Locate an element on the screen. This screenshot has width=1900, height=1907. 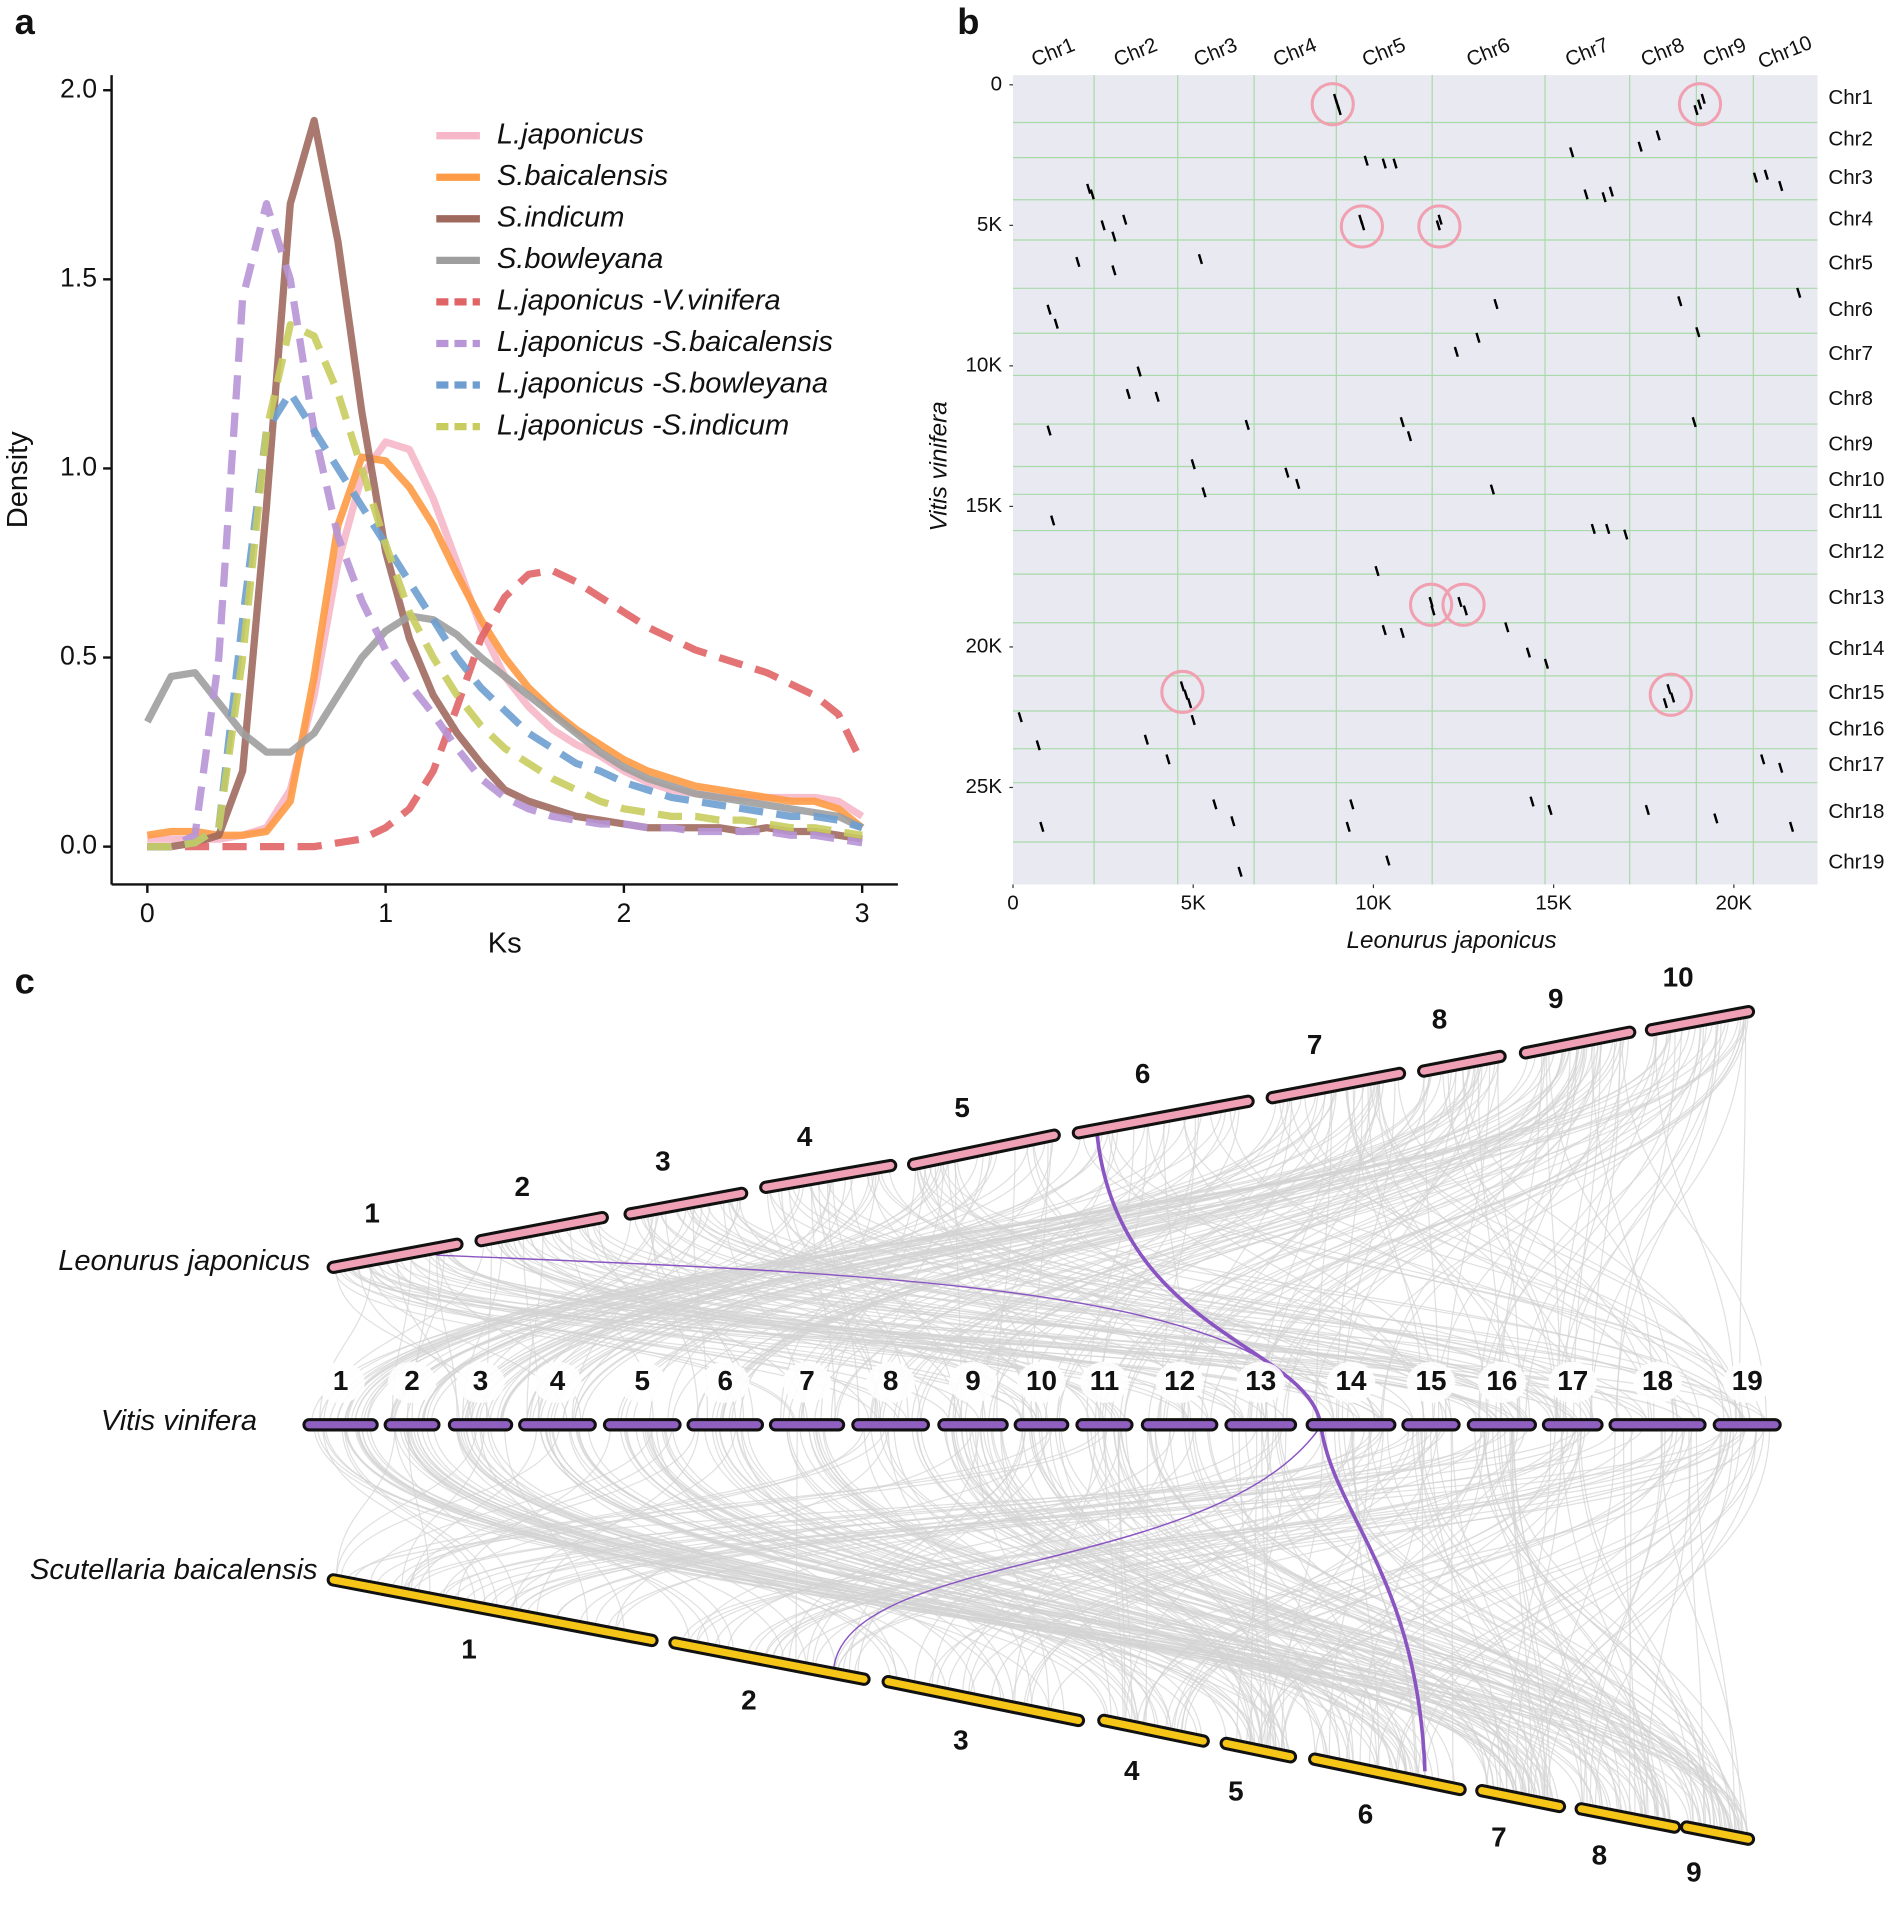
species-label: Leonurus japonicus is located at coordinates (184, 1261).